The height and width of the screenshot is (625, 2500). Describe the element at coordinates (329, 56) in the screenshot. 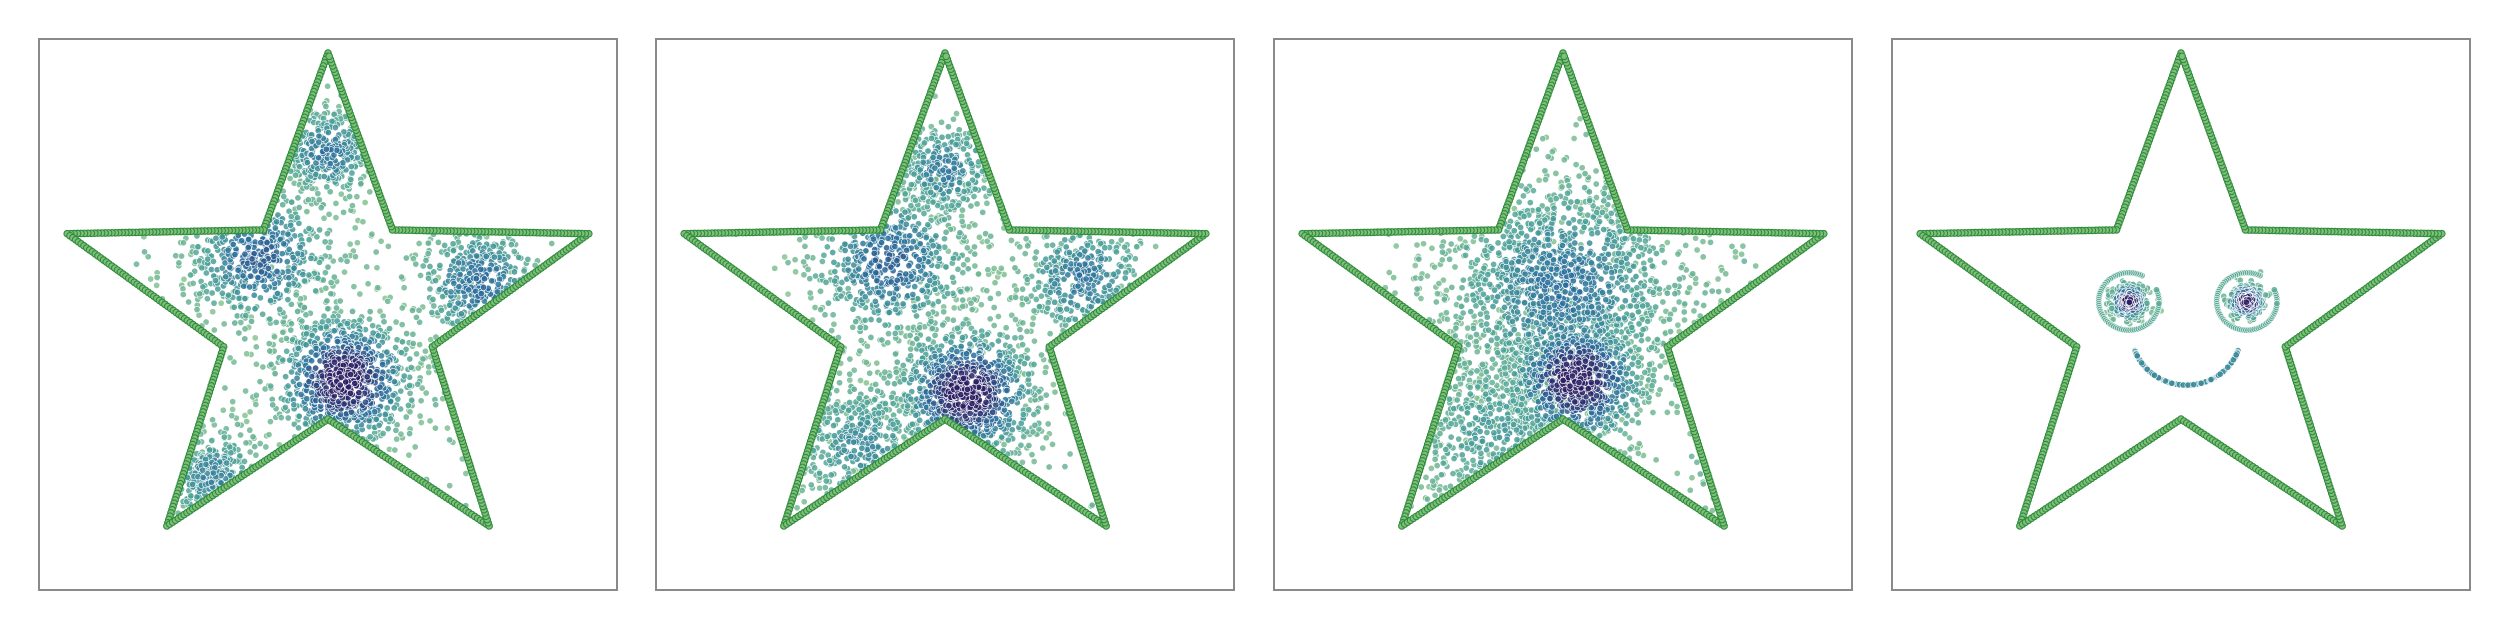

I see `boundary-point` at that location.